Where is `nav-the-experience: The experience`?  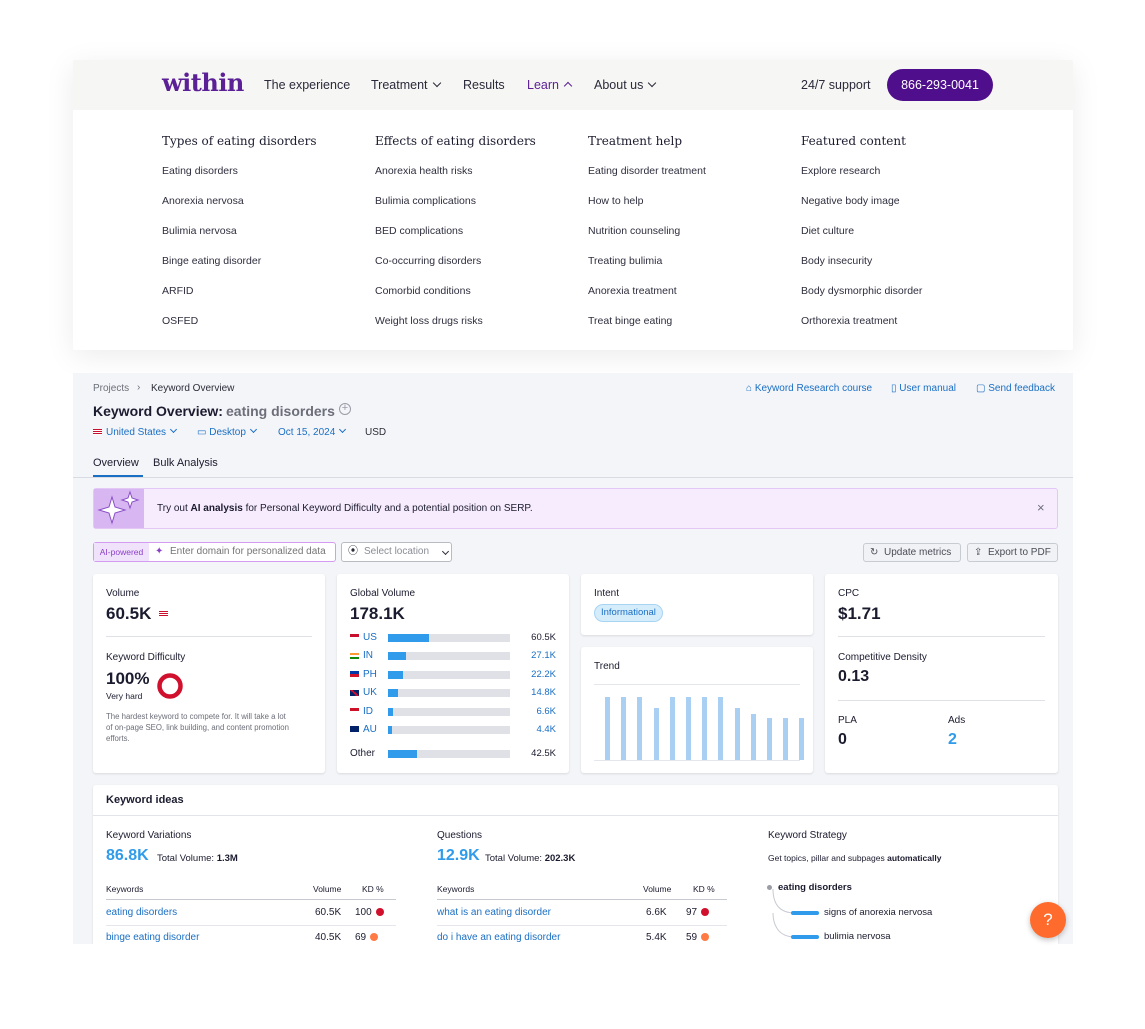
nav-the-experience: The experience is located at coordinates (307, 85).